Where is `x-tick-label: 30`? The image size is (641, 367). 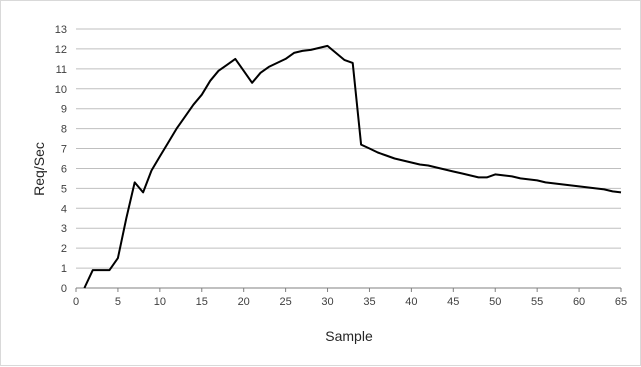
x-tick-label: 30 is located at coordinates (327, 302).